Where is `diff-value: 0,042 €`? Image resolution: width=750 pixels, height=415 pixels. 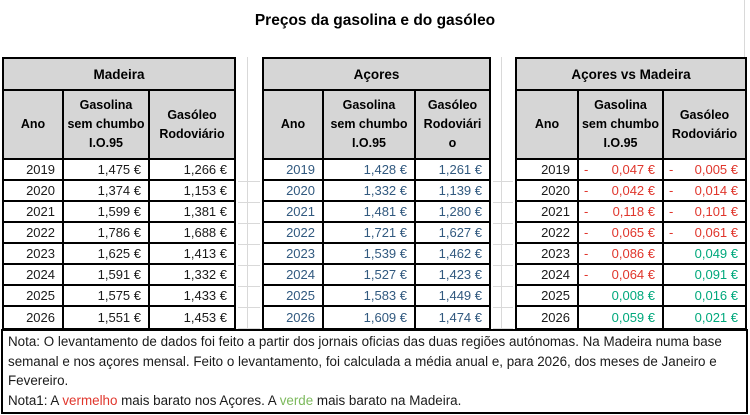
diff-value: 0,042 € is located at coordinates (633, 190).